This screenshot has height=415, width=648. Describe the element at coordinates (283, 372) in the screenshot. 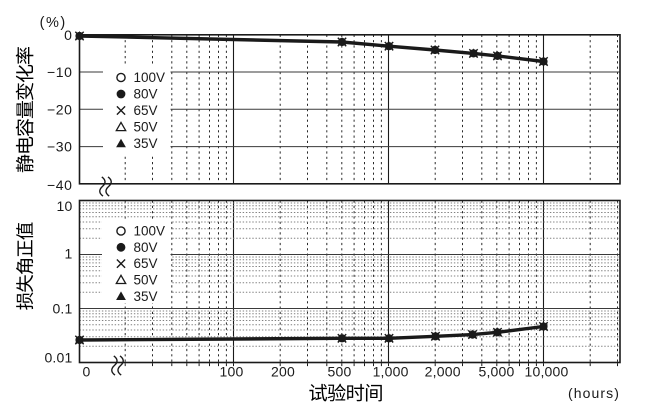

I see `svg-text: 200` at that location.